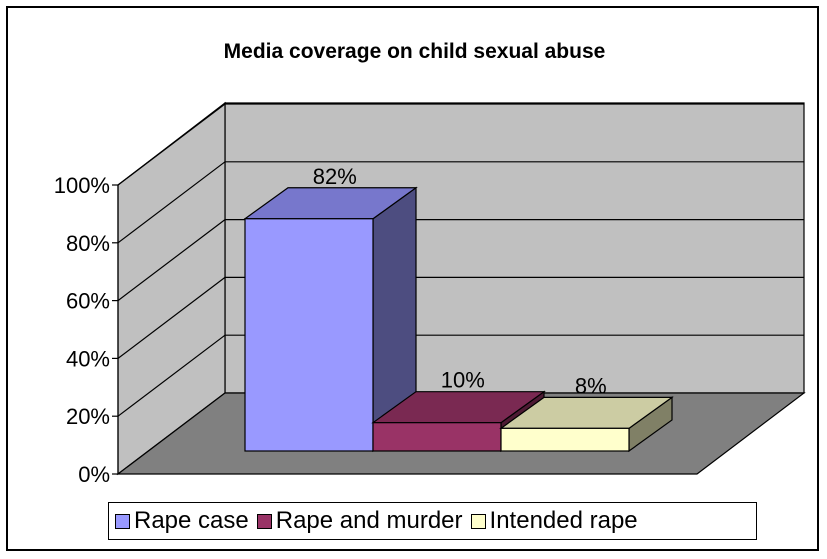  What do you see at coordinates (478, 521) in the screenshot?
I see `legend-swatch-intended-rape` at bounding box center [478, 521].